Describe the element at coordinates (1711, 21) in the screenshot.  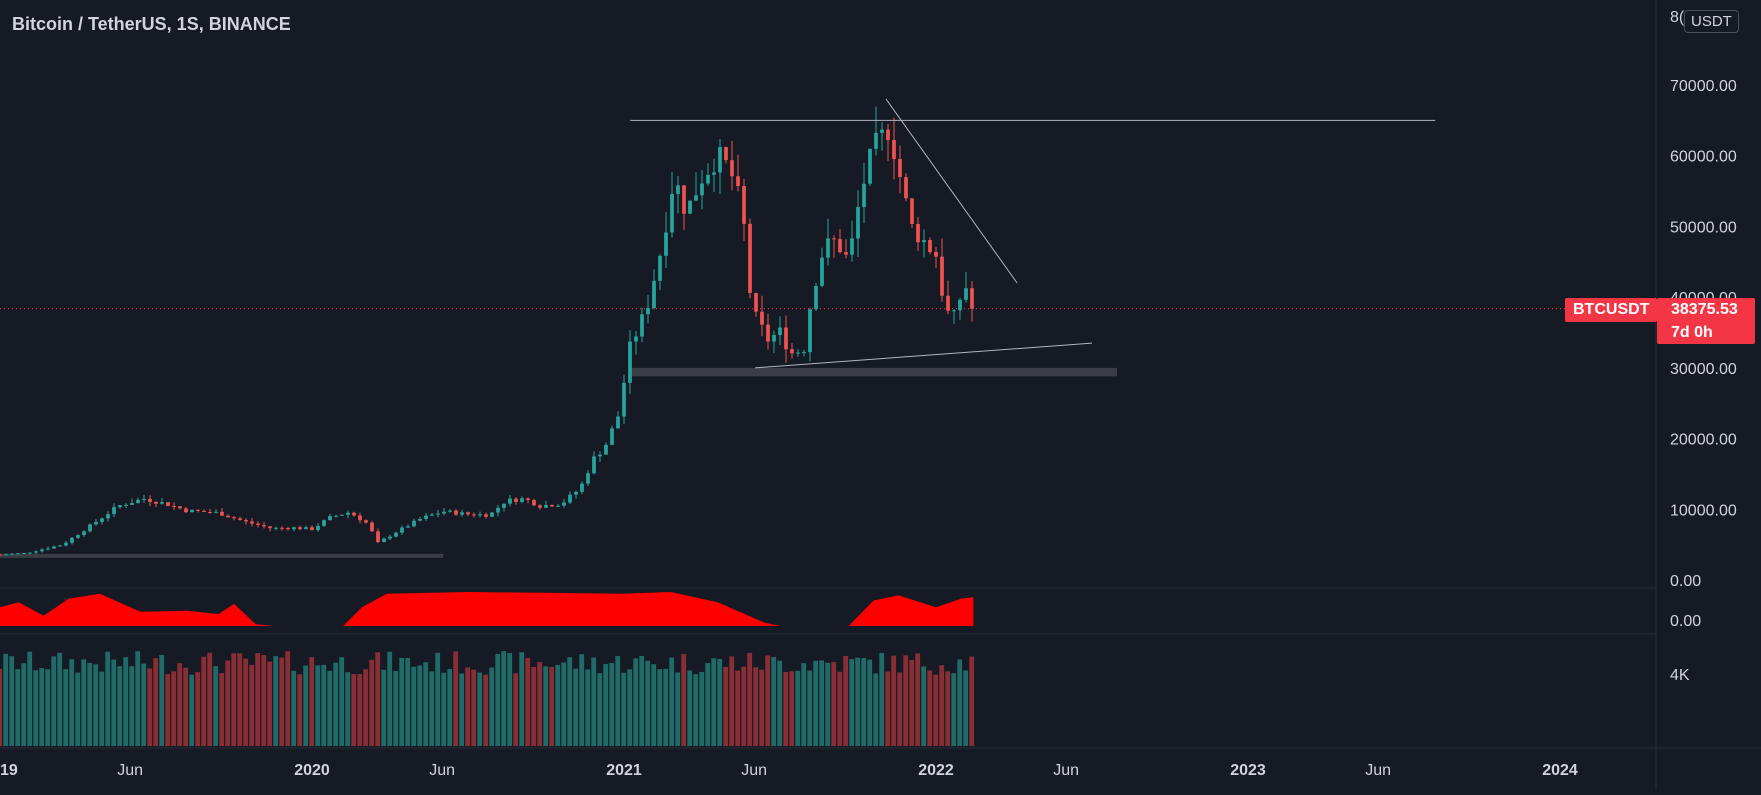
I see `currency-unit-button: USDT` at that location.